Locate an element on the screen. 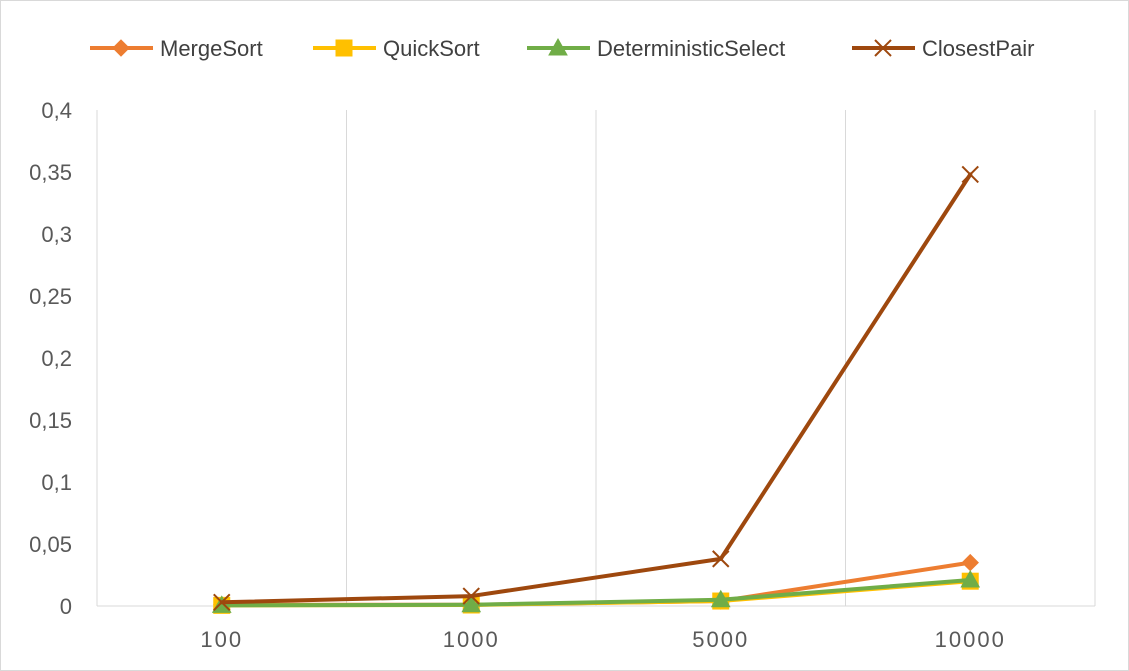  legend-marker-quick-sort is located at coordinates (344, 48).